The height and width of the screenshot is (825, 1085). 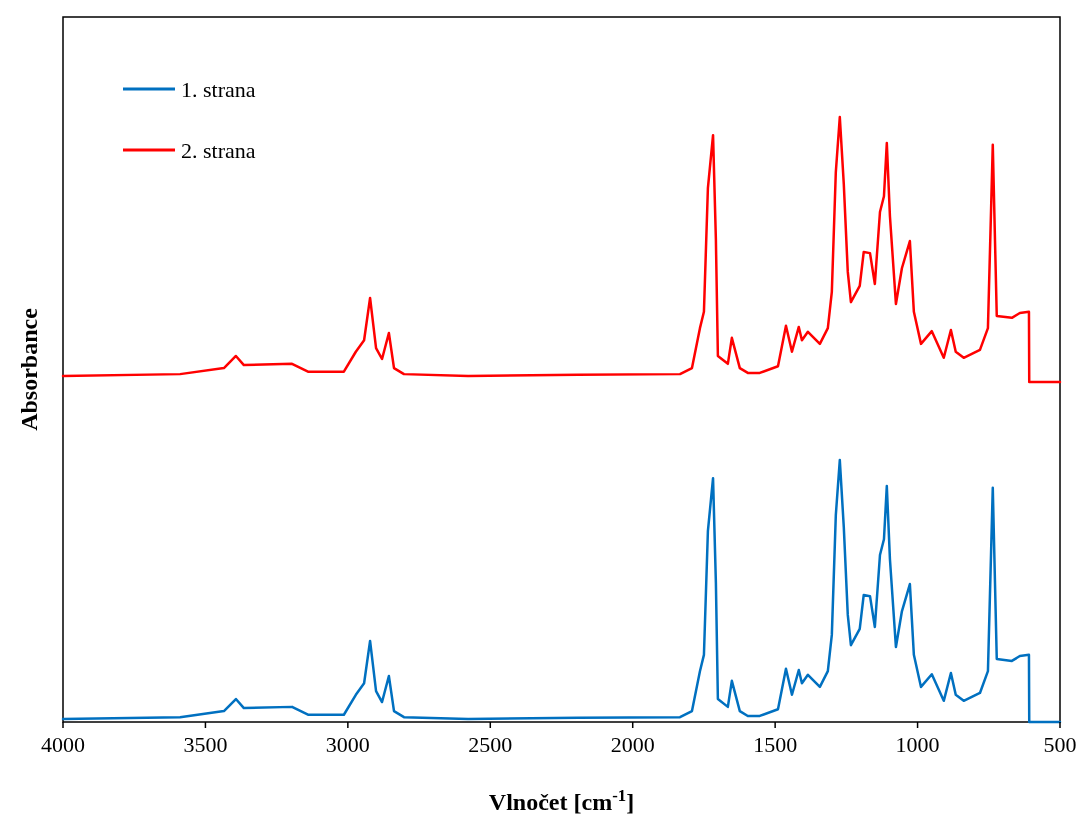 I want to click on x-tick-label: 3500, so click(x=205, y=744).